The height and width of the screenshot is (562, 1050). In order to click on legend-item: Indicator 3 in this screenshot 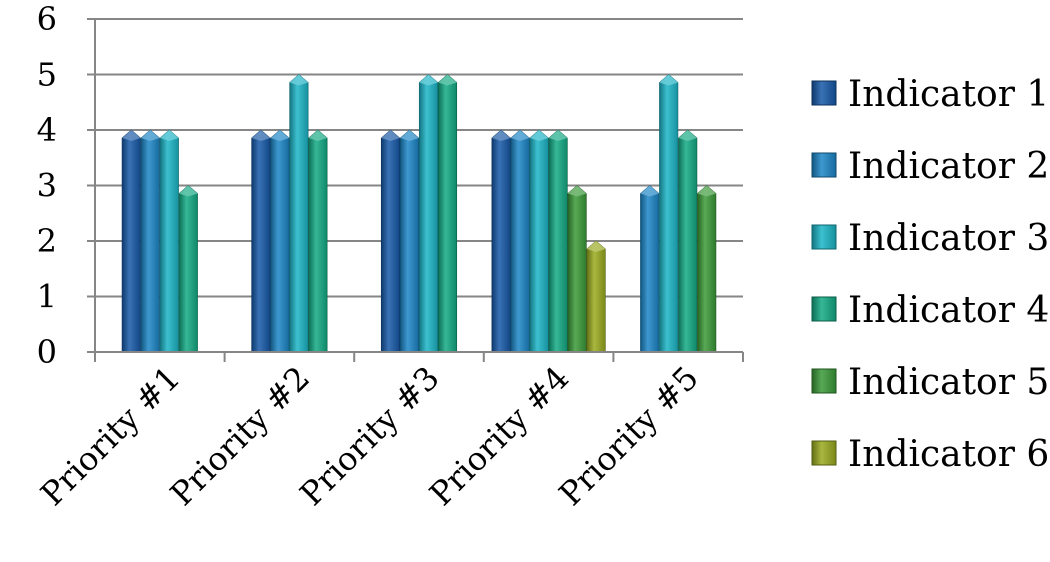, I will do `click(930, 238)`.